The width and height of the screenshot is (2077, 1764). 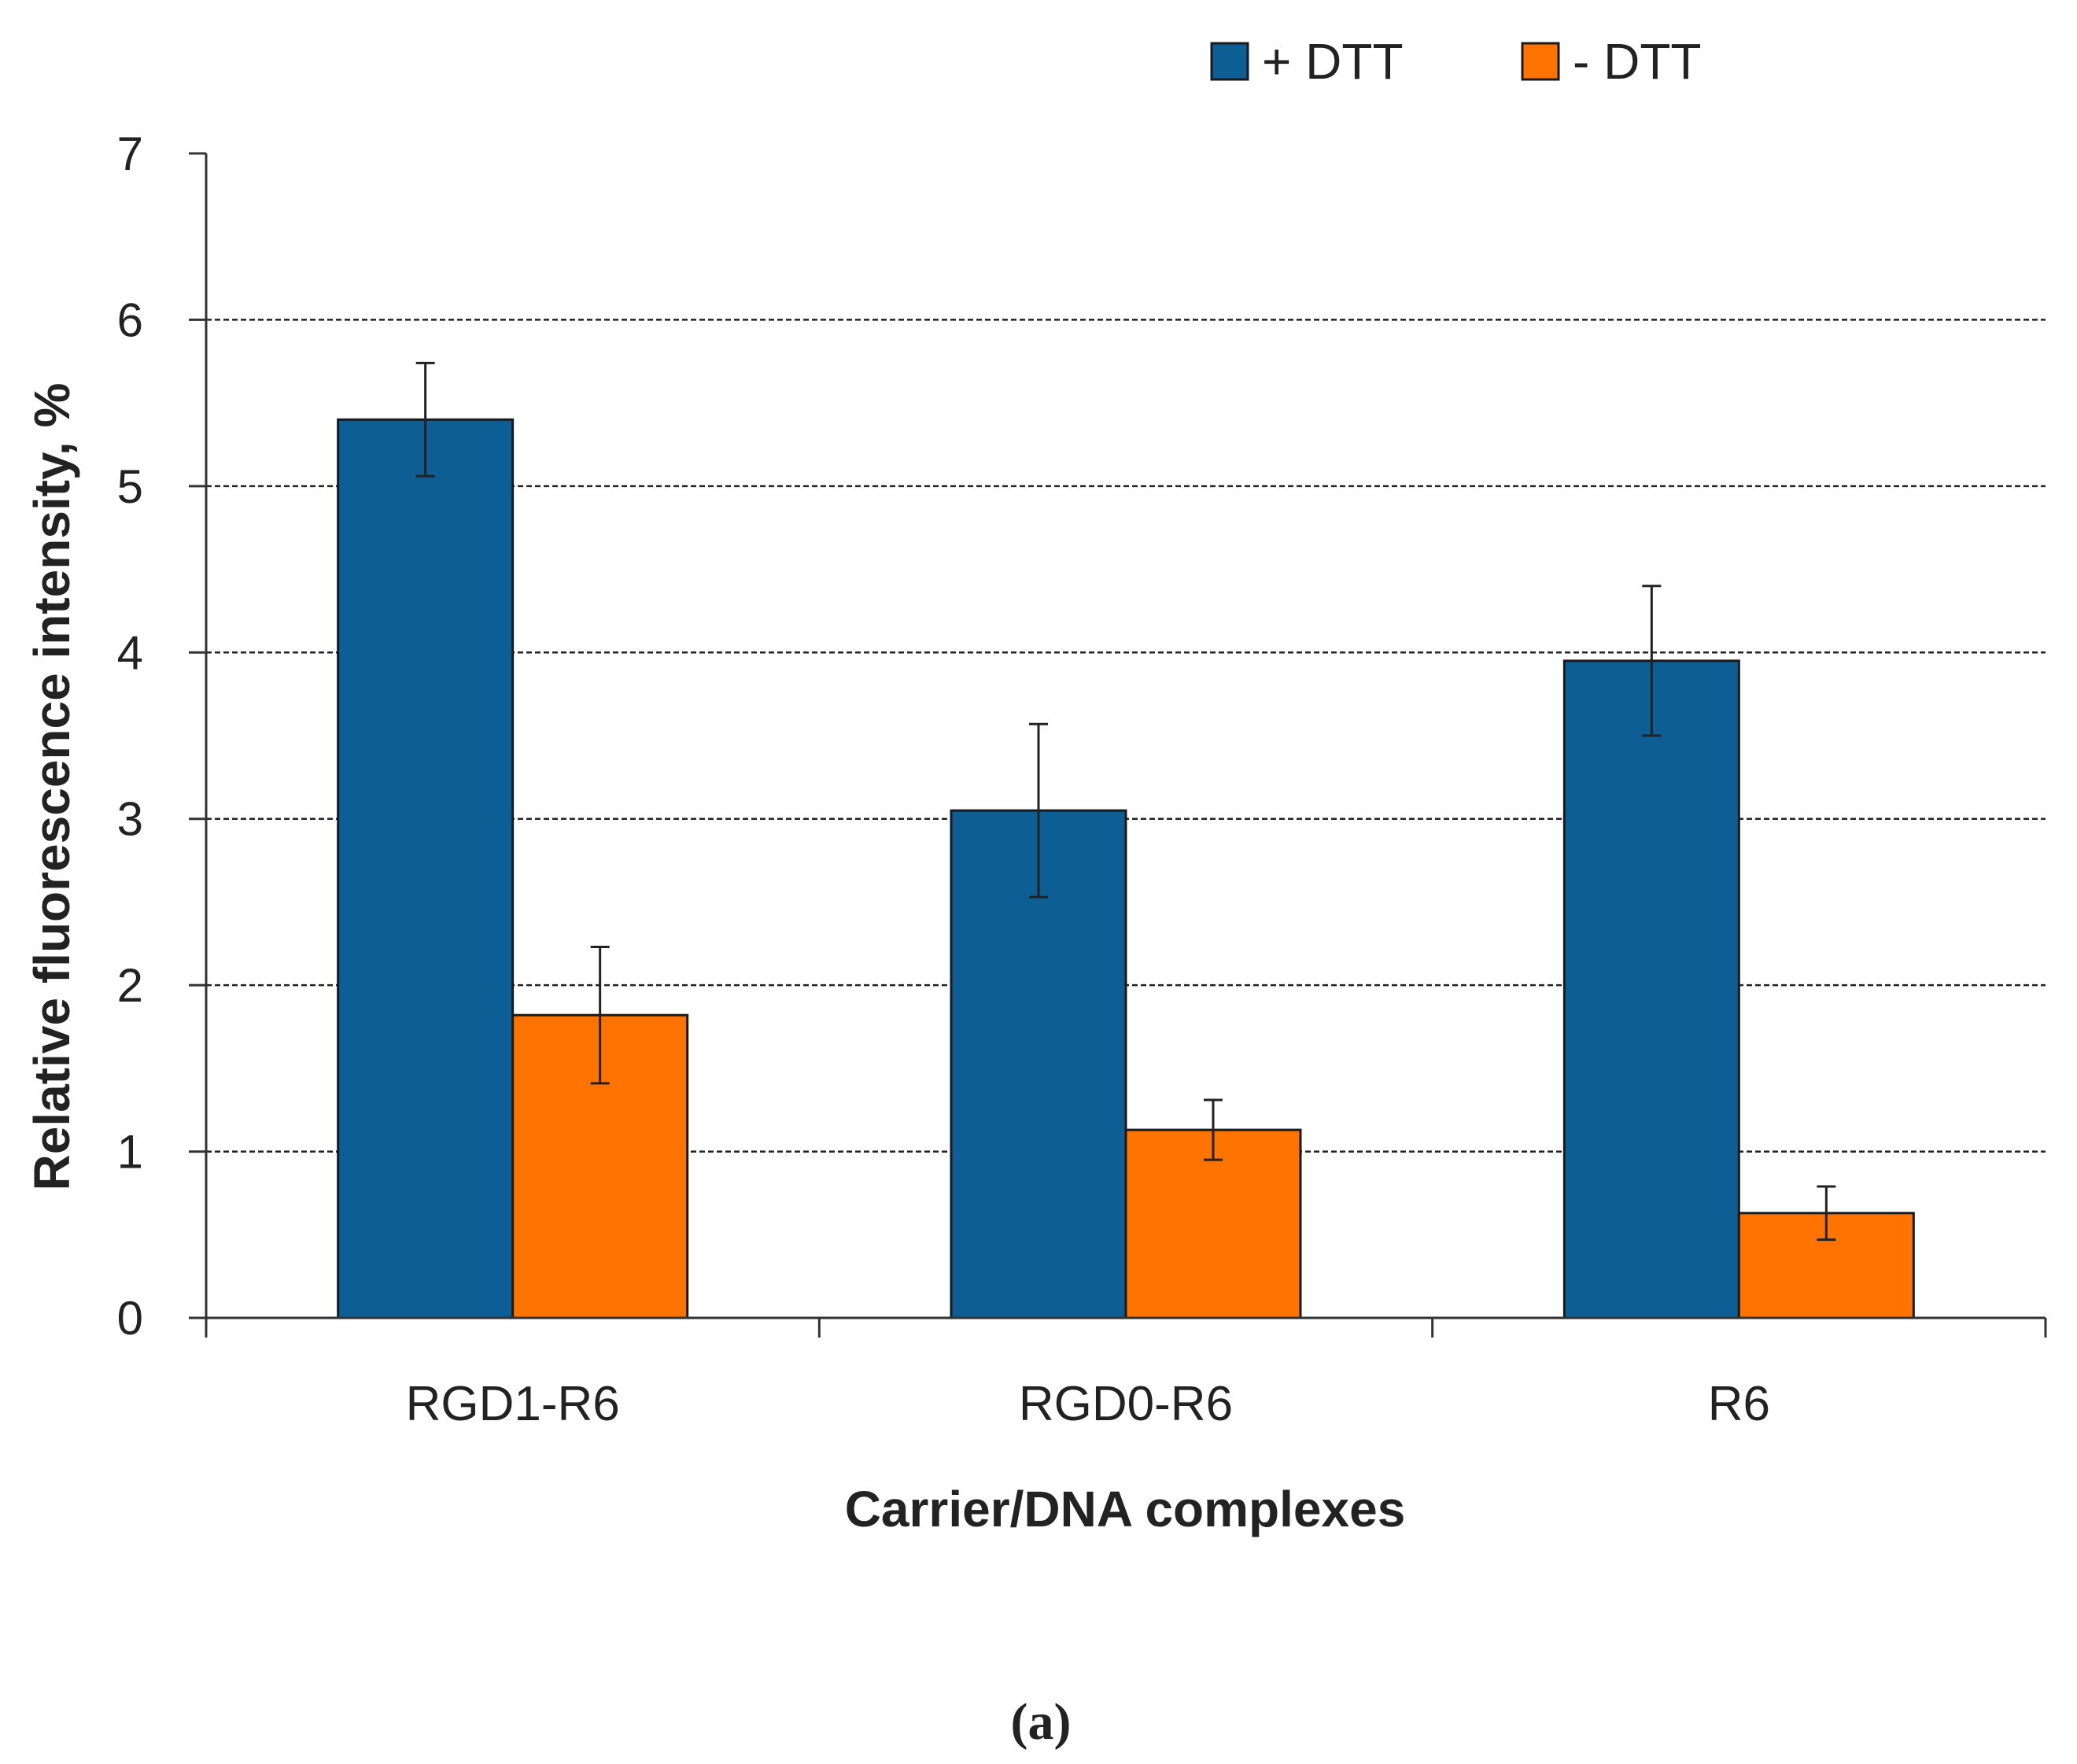 I want to click on x-tick-label: R6, so click(x=1739, y=1404).